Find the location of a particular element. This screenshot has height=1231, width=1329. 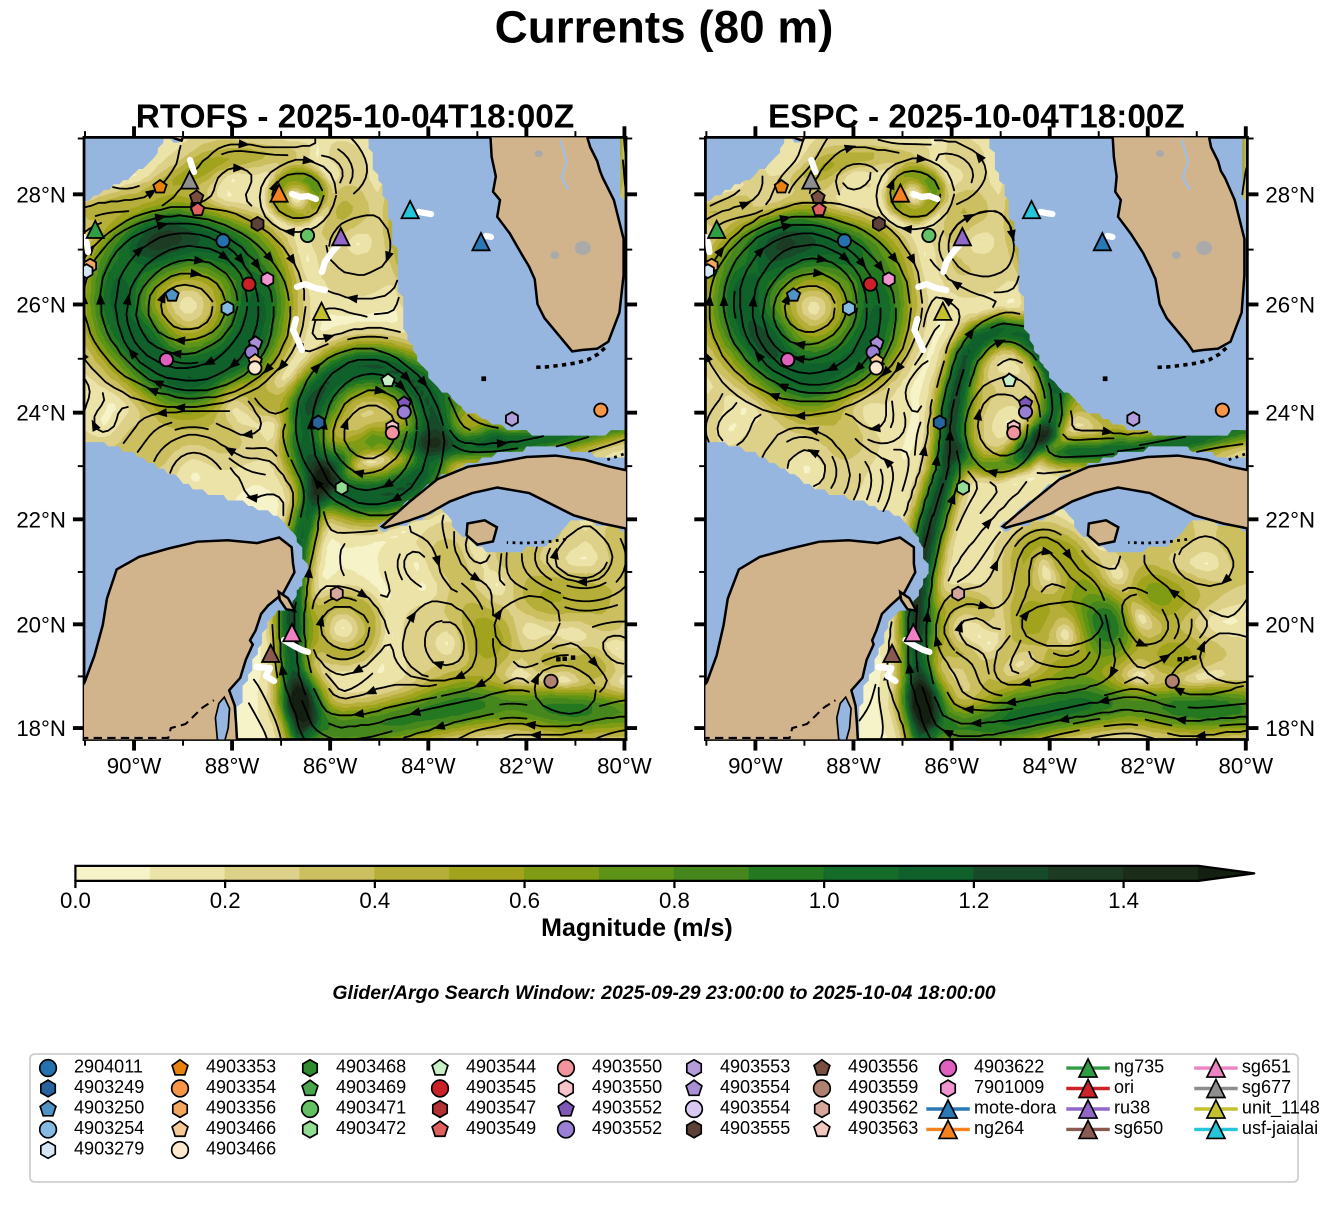

svg-text: 4903559 is located at coordinates (883, 1087).